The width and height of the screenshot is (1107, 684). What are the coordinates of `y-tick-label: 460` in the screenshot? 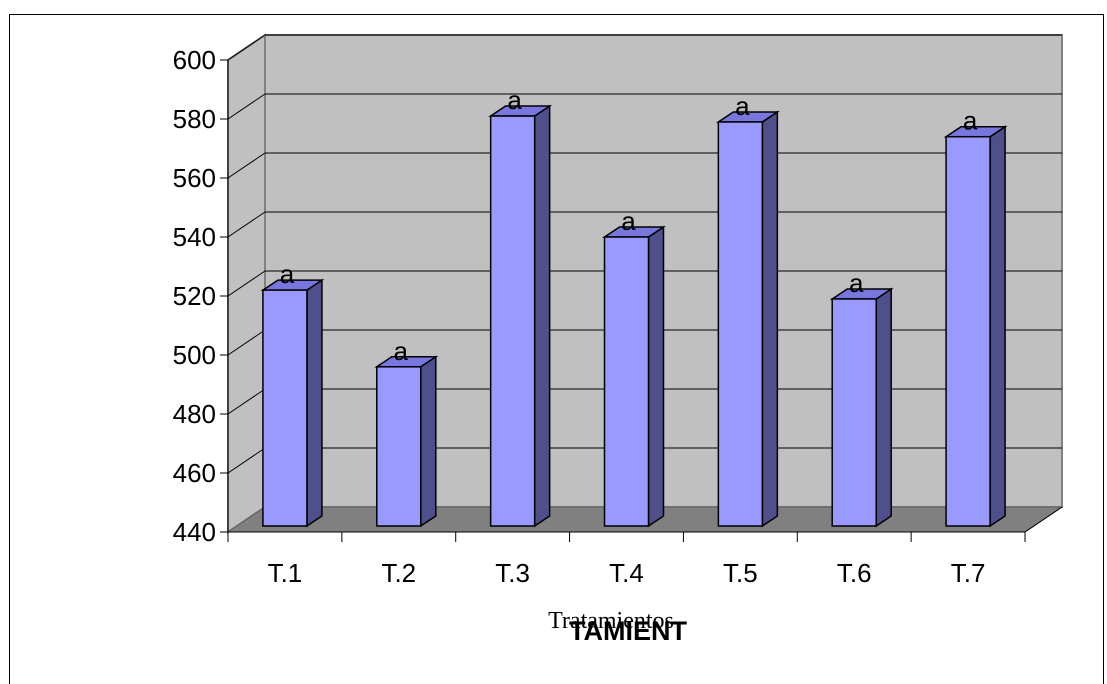 It's located at (194, 473).